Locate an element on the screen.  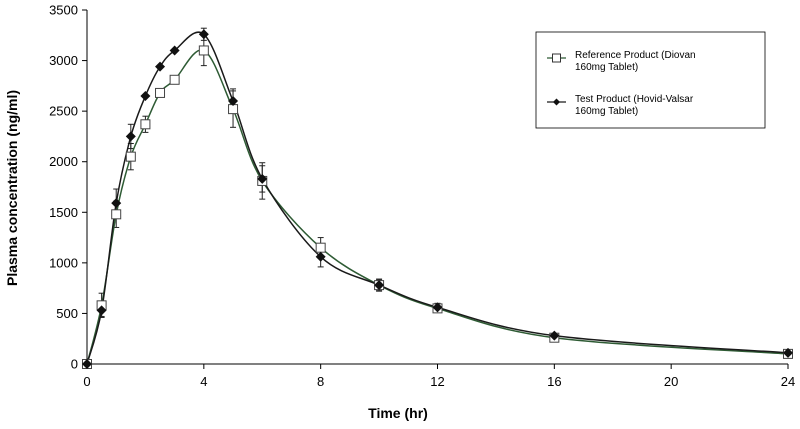
x-tick-label: 20 is located at coordinates (671, 381).